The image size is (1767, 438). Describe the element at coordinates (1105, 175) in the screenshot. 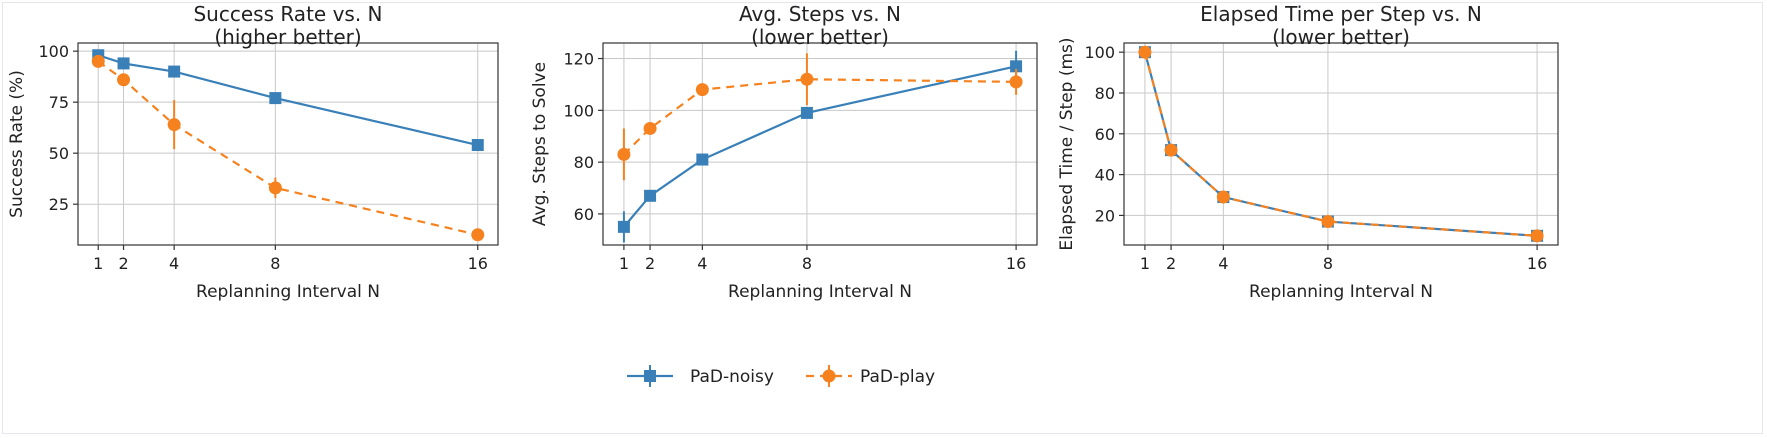

I see `y-tick-label: 40` at that location.